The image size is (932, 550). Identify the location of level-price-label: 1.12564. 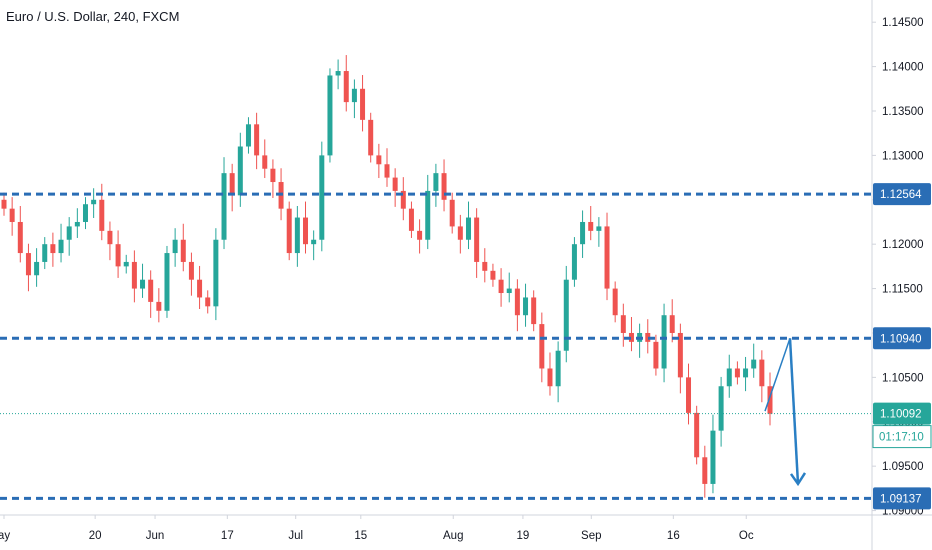
(901, 195).